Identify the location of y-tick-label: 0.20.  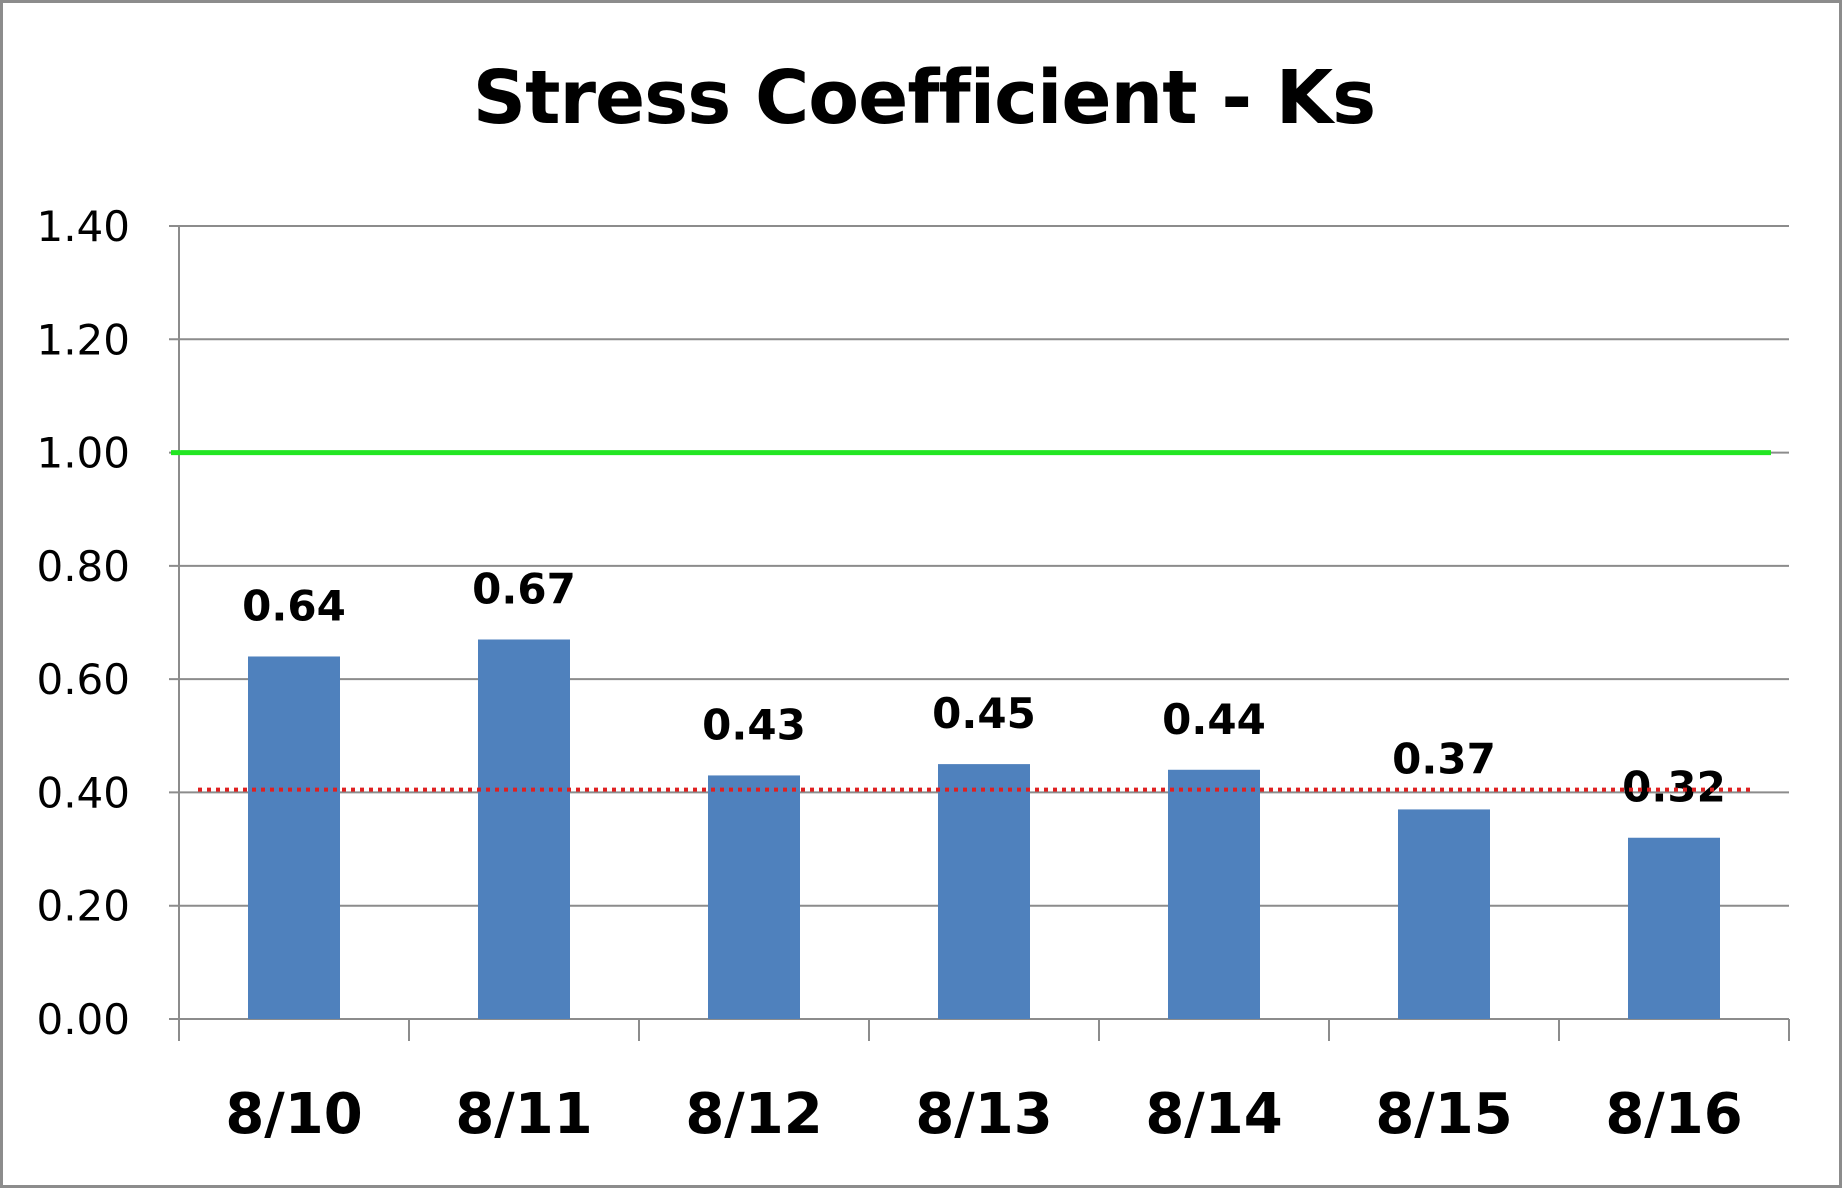
(83, 906).